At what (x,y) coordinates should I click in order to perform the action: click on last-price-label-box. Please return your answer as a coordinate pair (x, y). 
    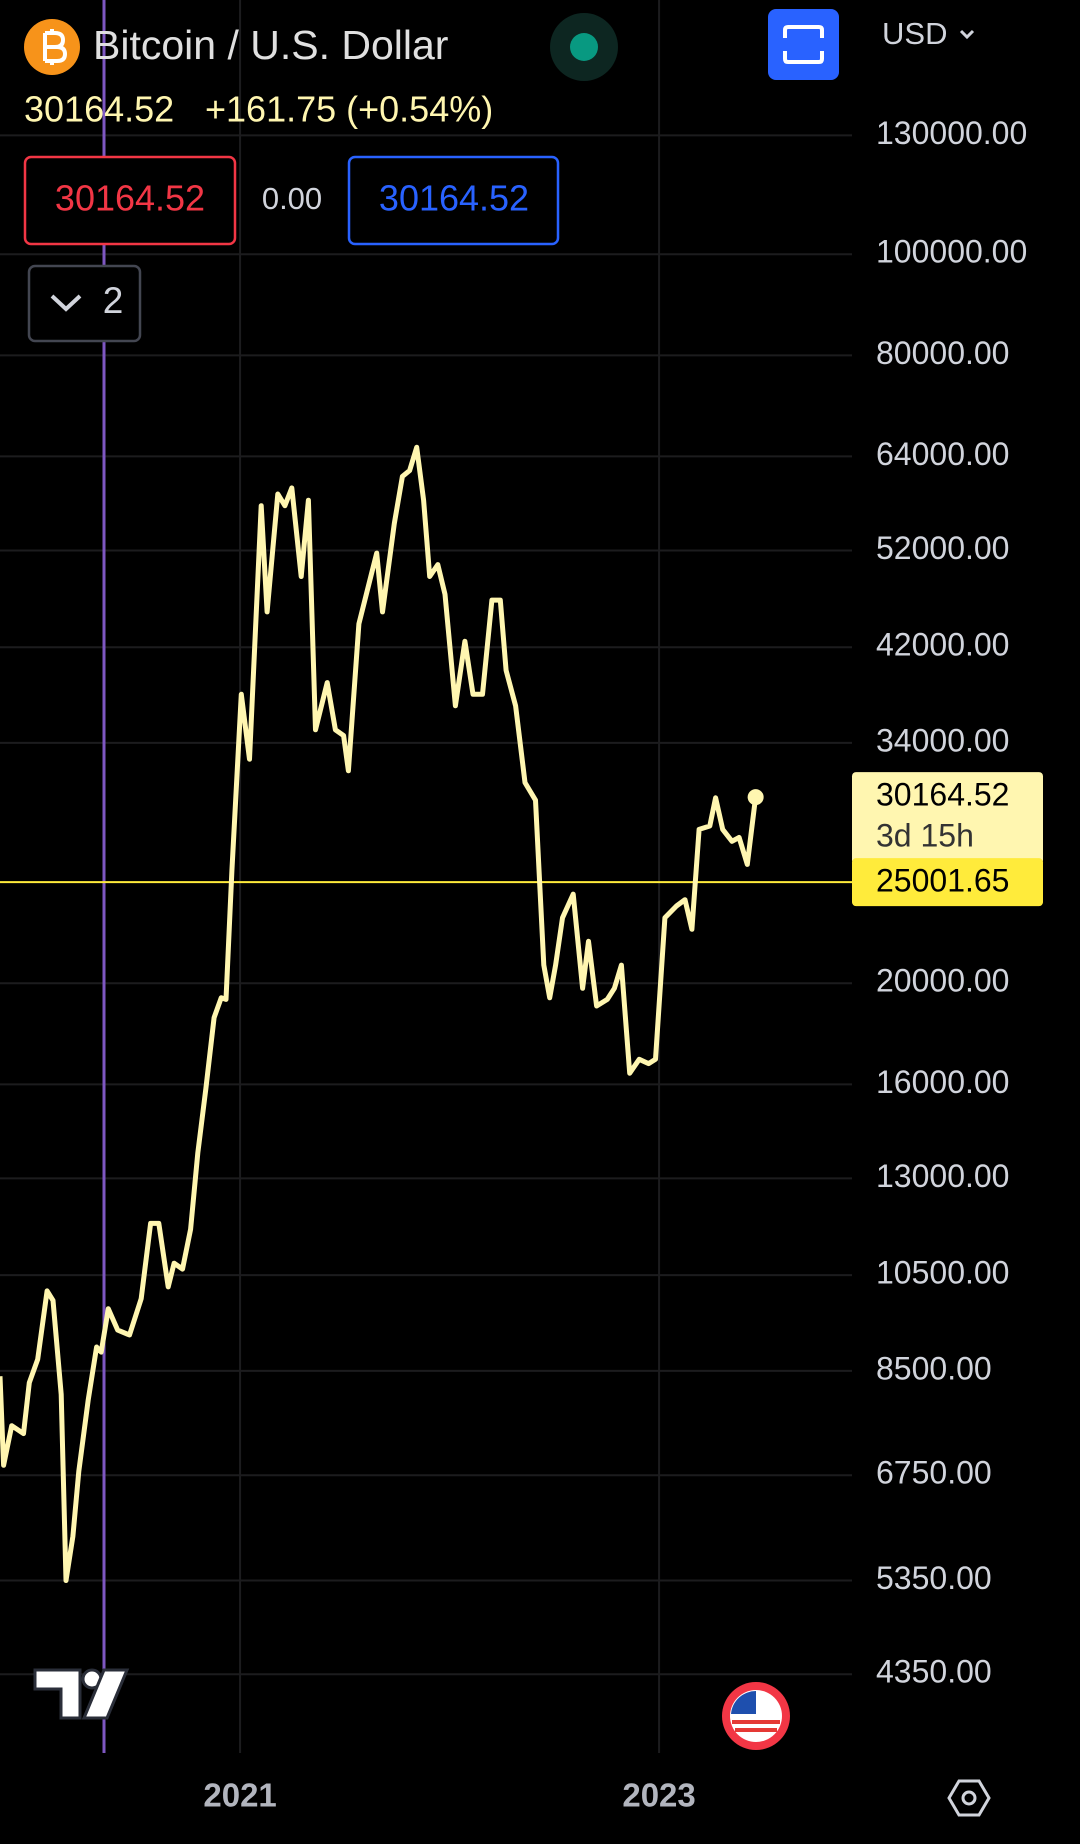
    Looking at the image, I should click on (947, 818).